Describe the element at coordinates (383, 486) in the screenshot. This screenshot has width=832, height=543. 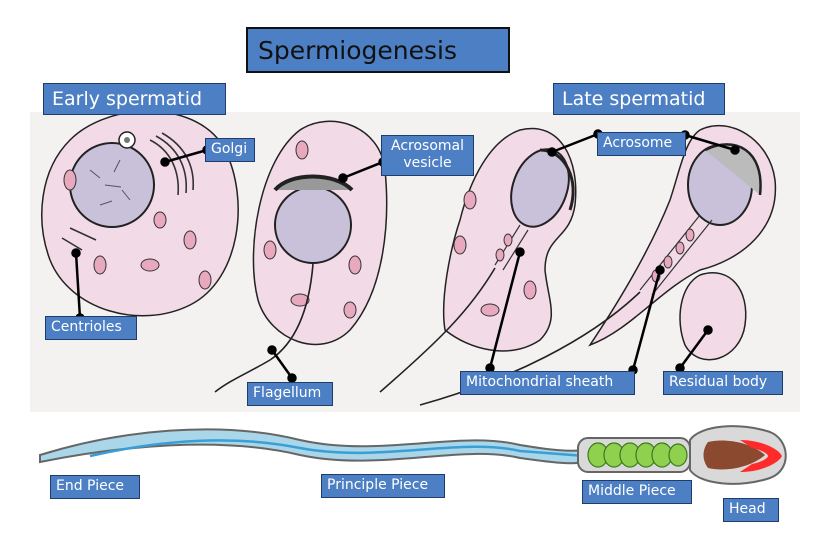
I see `principle-piece-label: Principle Piece` at that location.